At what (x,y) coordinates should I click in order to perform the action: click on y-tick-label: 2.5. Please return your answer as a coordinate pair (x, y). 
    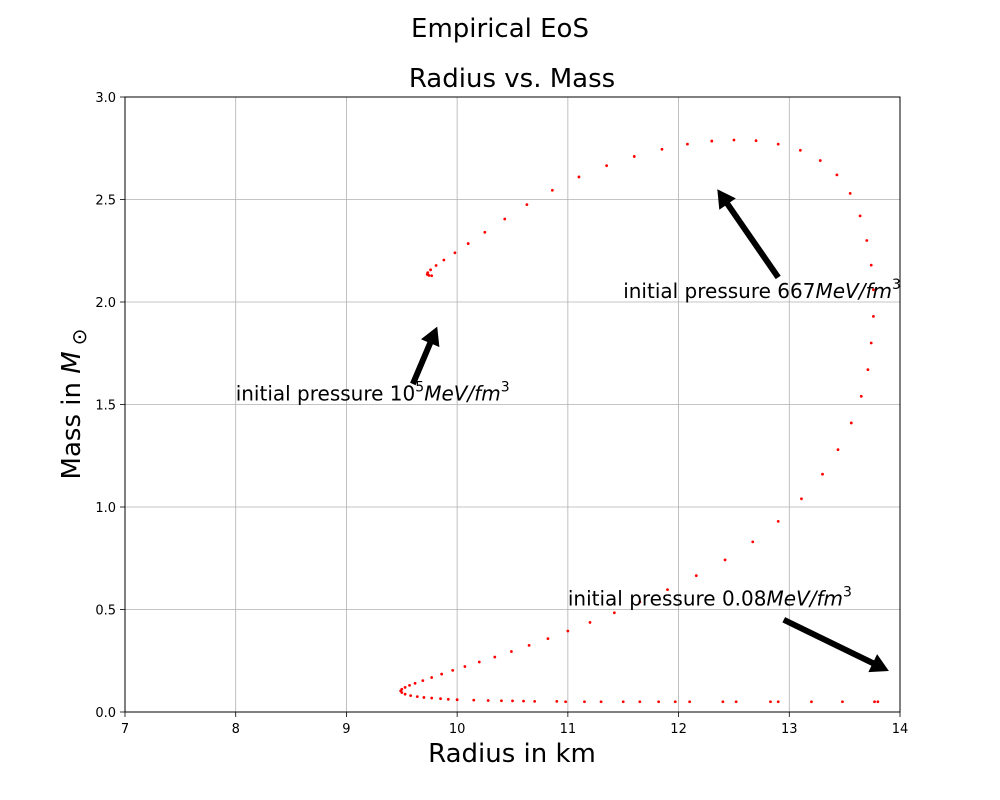
    Looking at the image, I should click on (105, 201).